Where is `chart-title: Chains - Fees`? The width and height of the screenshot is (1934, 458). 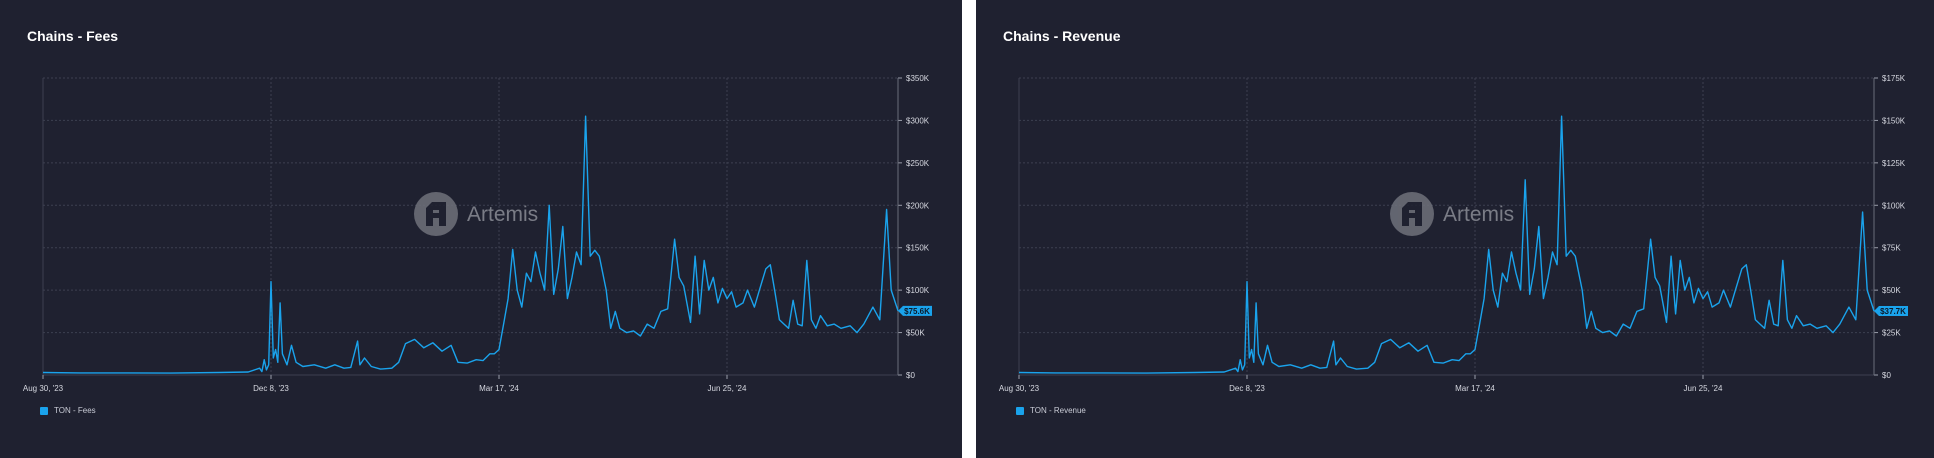
chart-title: Chains - Fees is located at coordinates (73, 36).